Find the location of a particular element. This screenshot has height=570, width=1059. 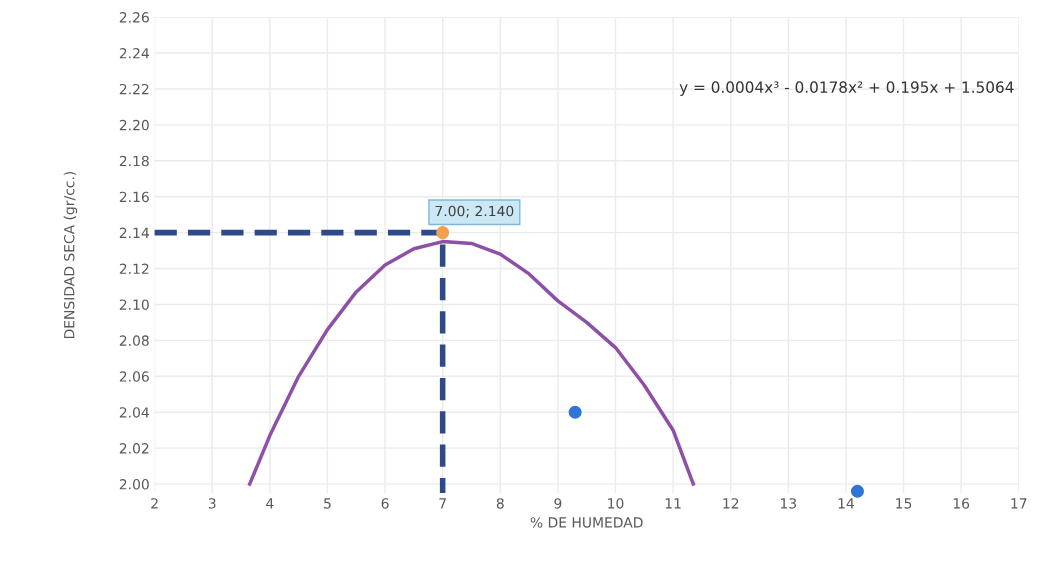

x-tick-label: 2 is located at coordinates (154, 503).